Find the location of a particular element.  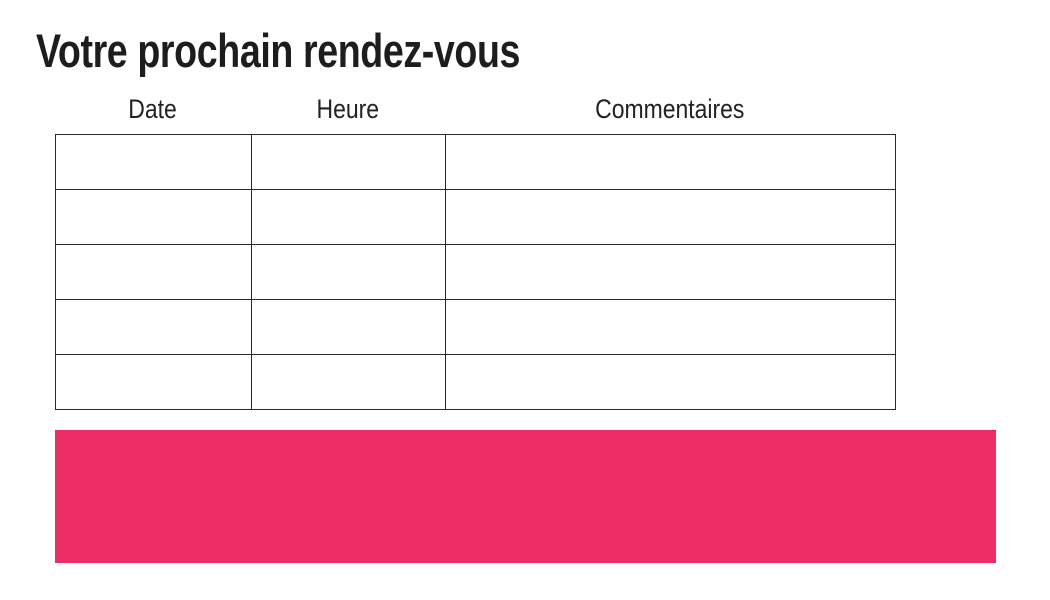

column-header-heure: Heure is located at coordinates (348, 109).